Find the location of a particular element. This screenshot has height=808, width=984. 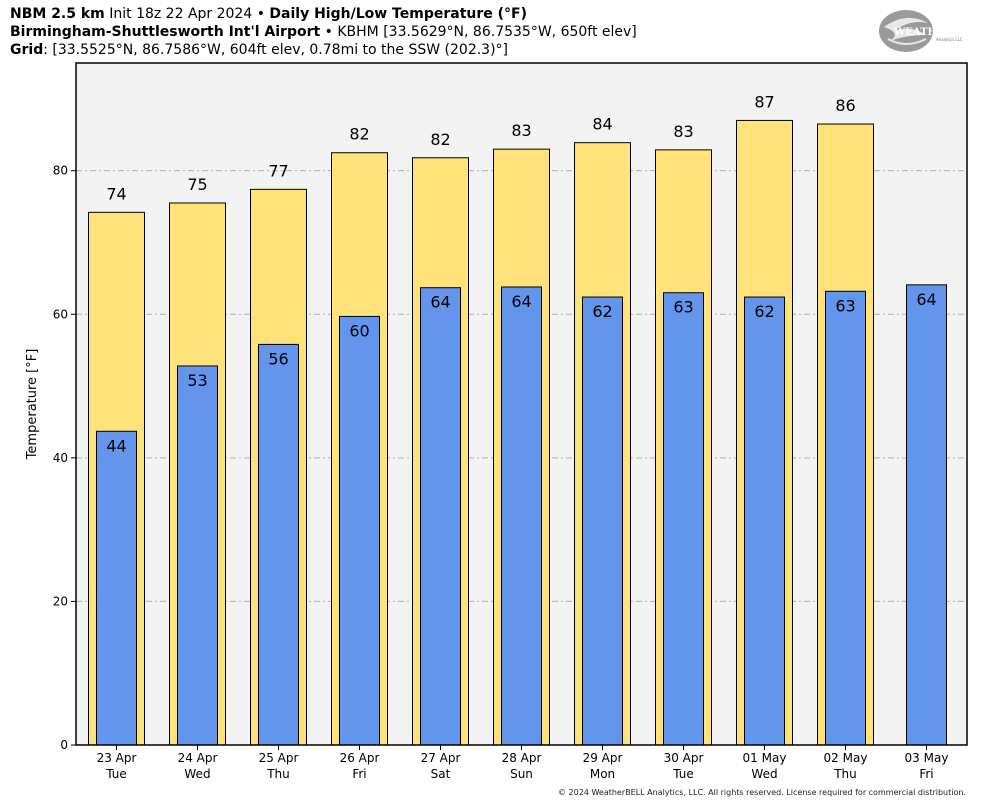

station-detail: KBHM [33.5629°N, 86.7535°W, 650ft elev] is located at coordinates (487, 32).